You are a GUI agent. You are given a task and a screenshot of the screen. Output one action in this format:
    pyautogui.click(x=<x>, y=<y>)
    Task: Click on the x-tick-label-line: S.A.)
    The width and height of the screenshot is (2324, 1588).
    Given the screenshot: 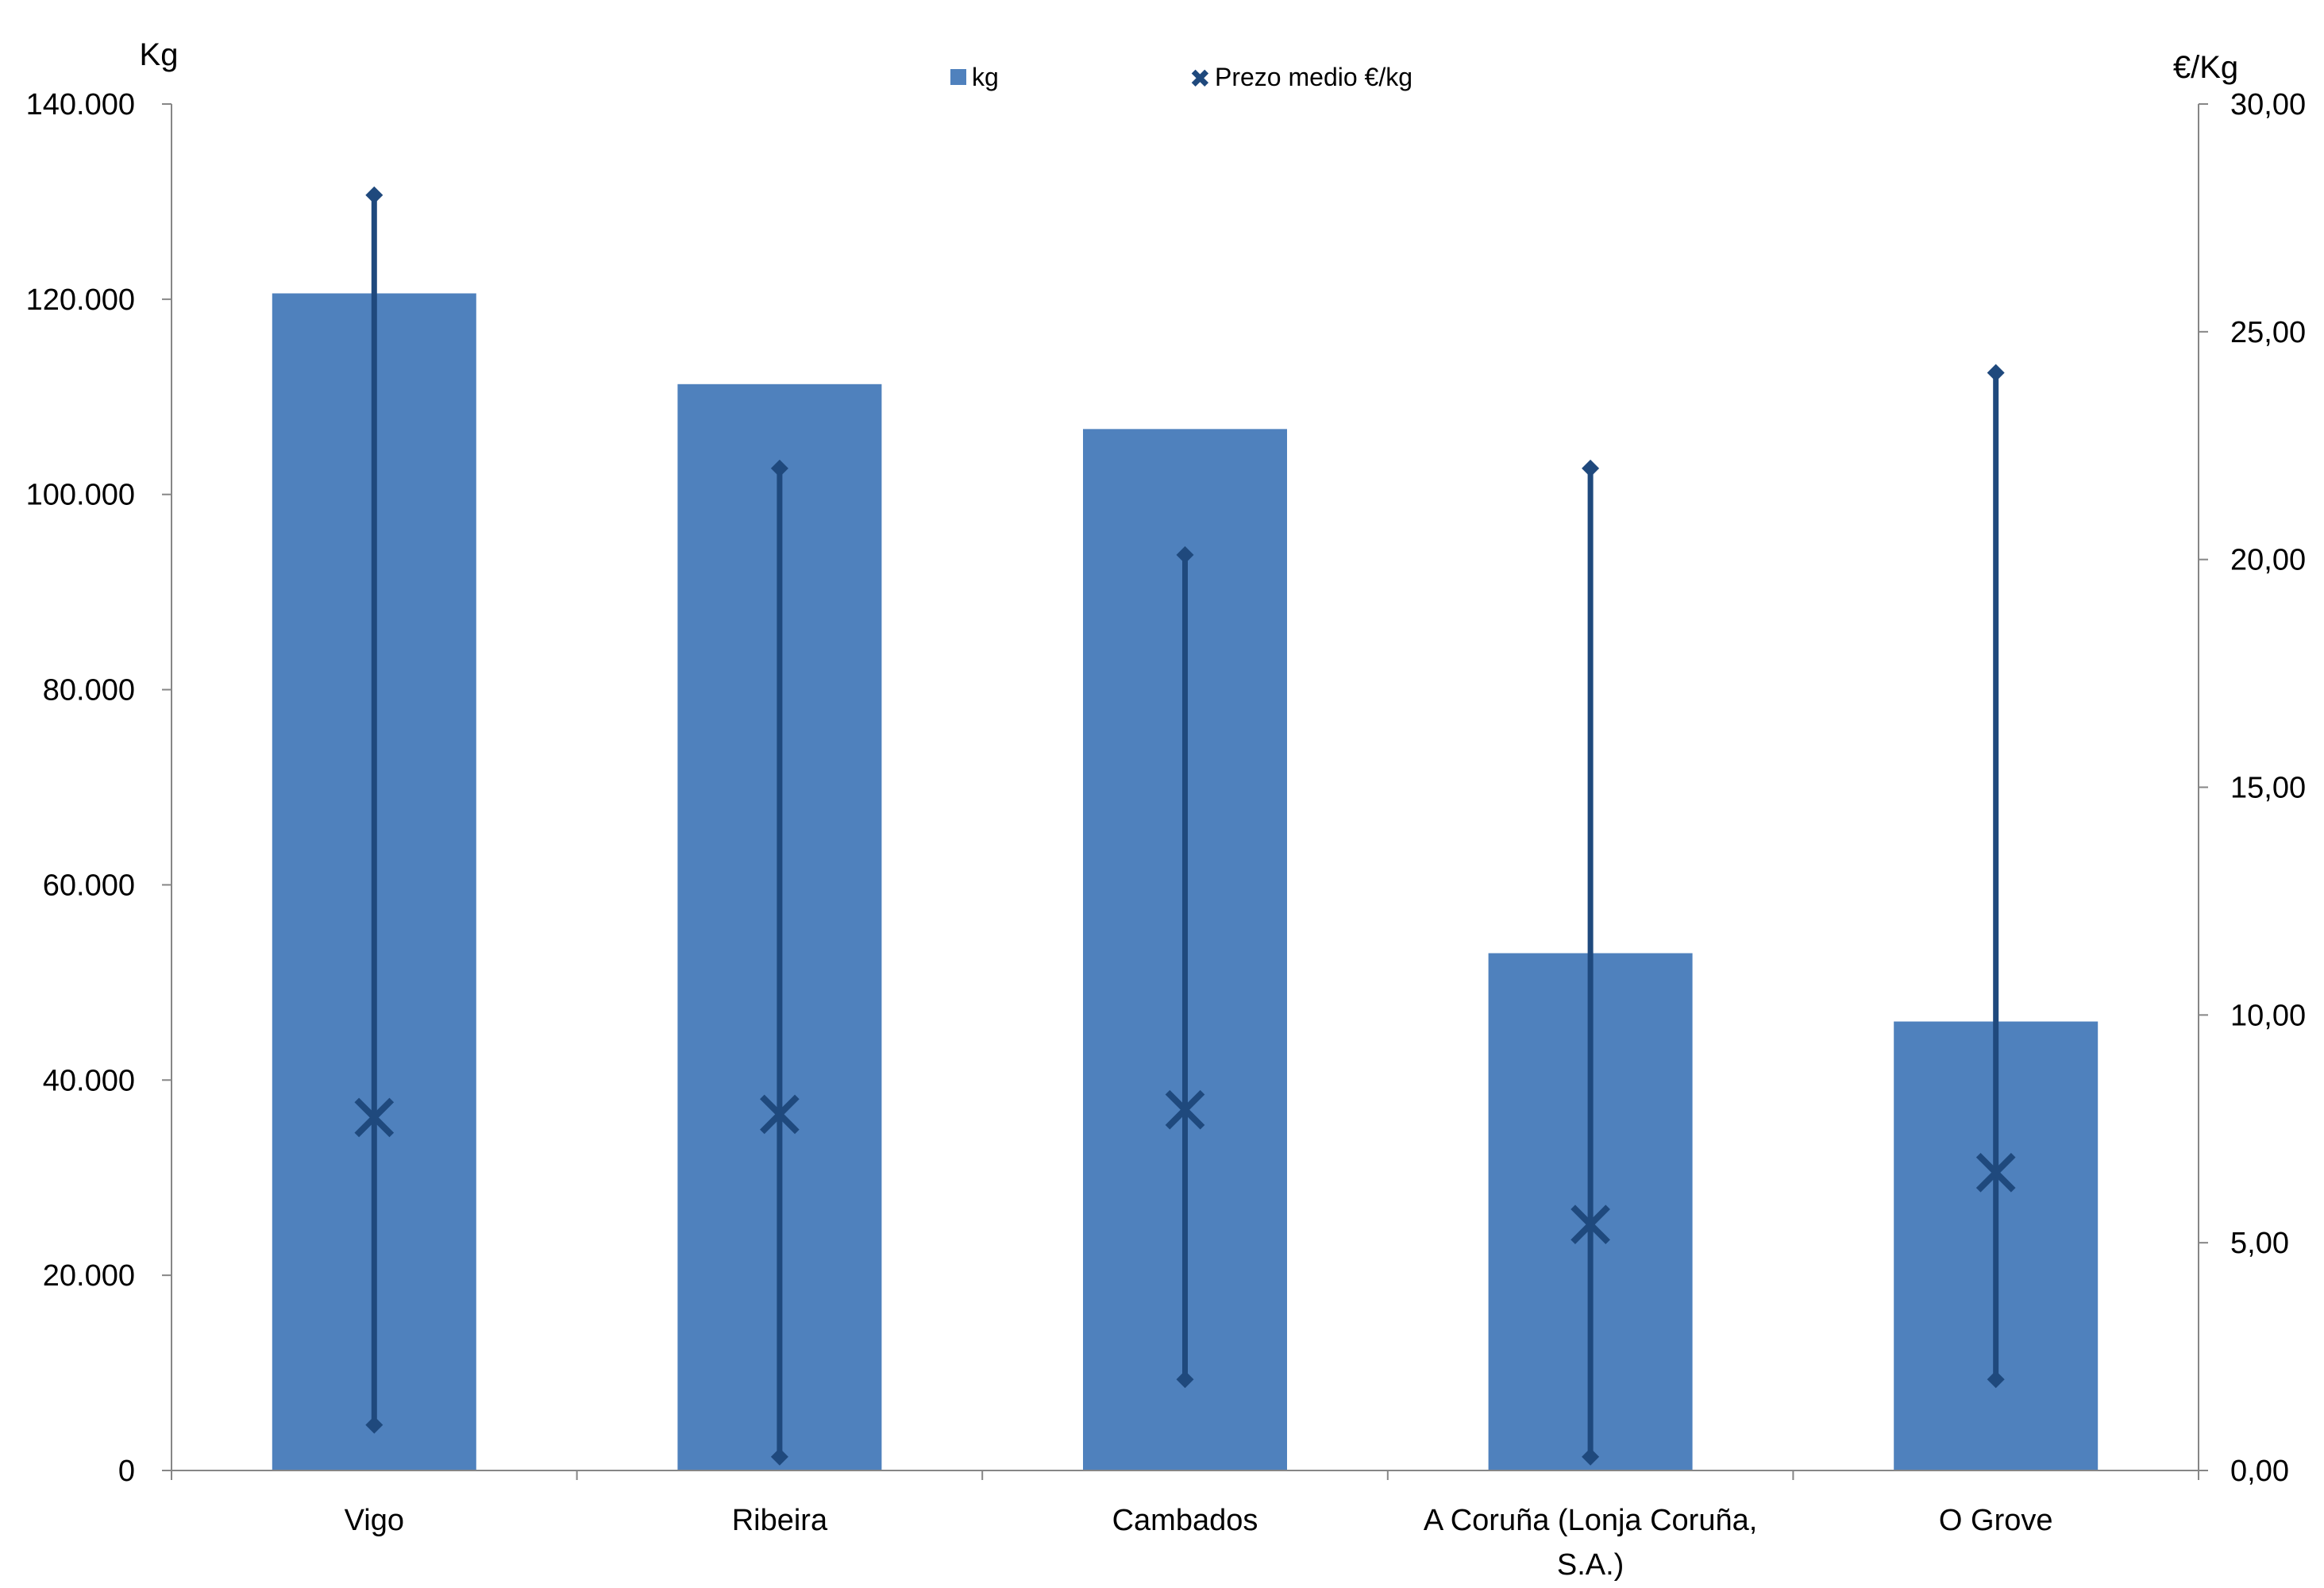 What is the action you would take?
    pyautogui.click(x=1590, y=1565)
    